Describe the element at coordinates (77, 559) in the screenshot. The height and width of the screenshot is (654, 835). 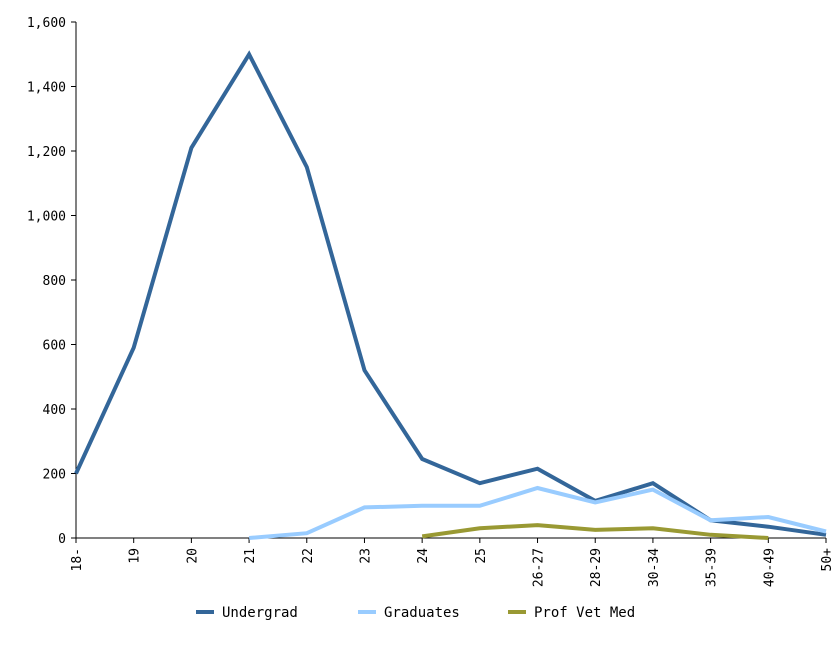
I see `x-tick-label: 18-` at that location.